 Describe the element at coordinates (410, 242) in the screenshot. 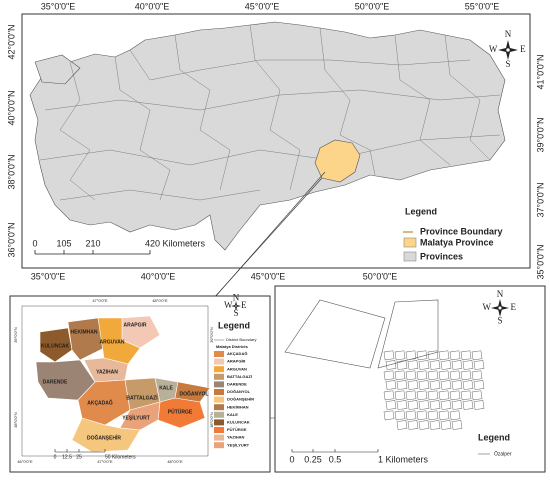

I see `legend-malatya-swatch` at that location.